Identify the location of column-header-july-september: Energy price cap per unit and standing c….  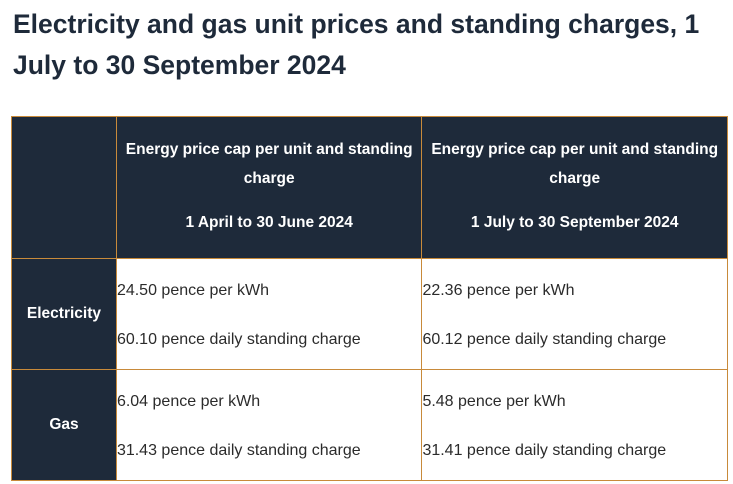
(574, 187).